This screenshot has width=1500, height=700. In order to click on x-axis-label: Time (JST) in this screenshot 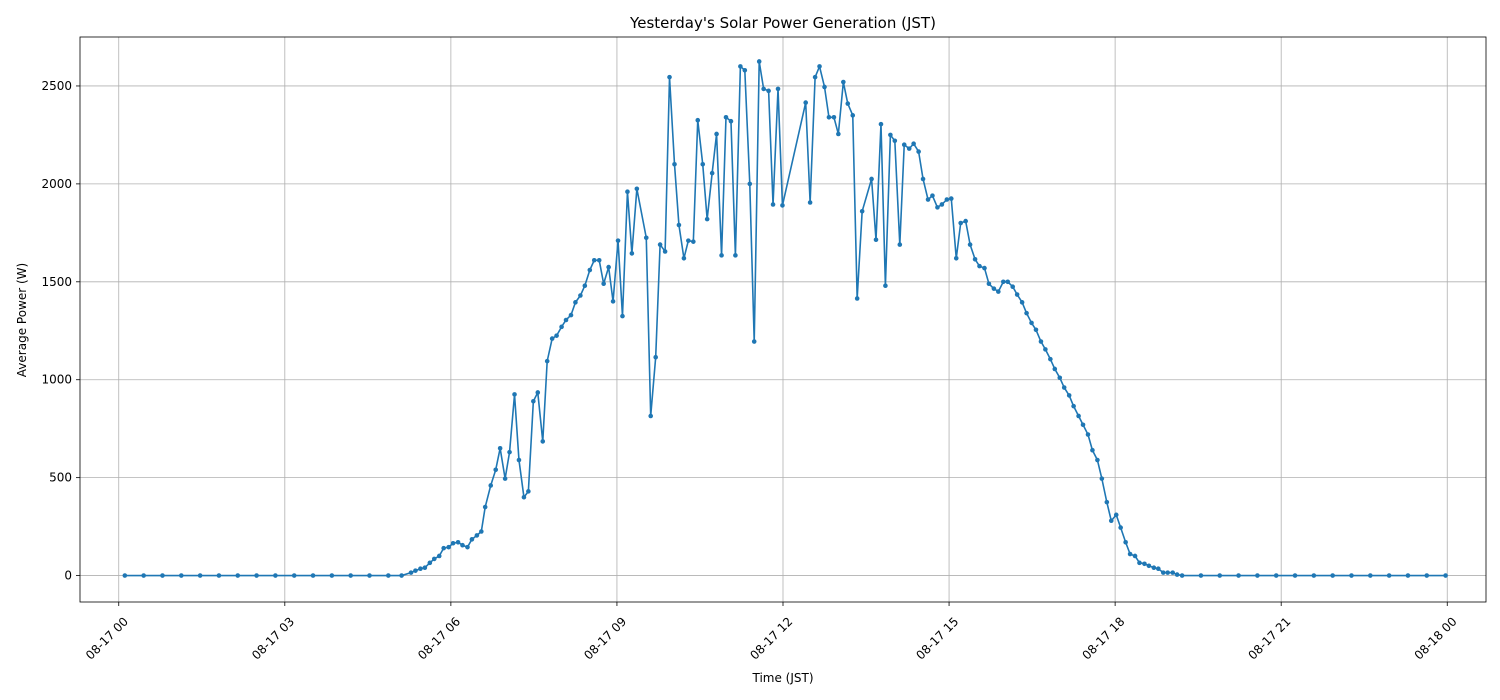, I will do `click(782, 678)`.